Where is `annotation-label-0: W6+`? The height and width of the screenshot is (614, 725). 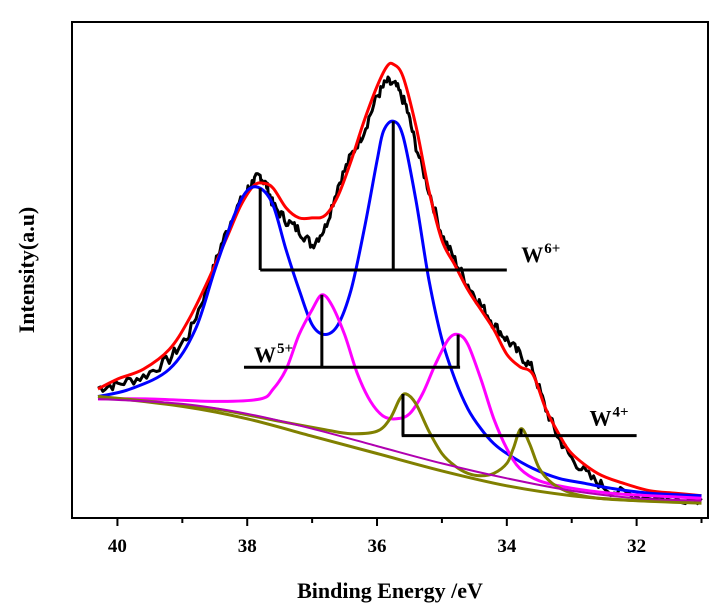 annotation-label-0: W6+ is located at coordinates (540, 254).